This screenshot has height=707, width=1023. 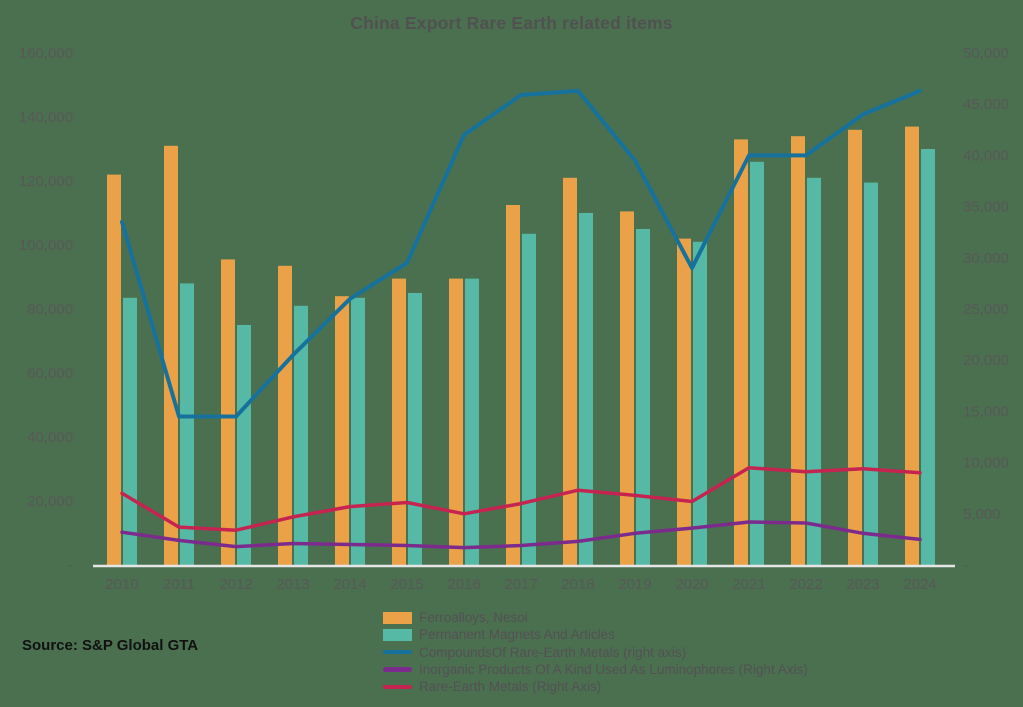 I want to click on axis-tick-label: 140,000, so click(x=46, y=117).